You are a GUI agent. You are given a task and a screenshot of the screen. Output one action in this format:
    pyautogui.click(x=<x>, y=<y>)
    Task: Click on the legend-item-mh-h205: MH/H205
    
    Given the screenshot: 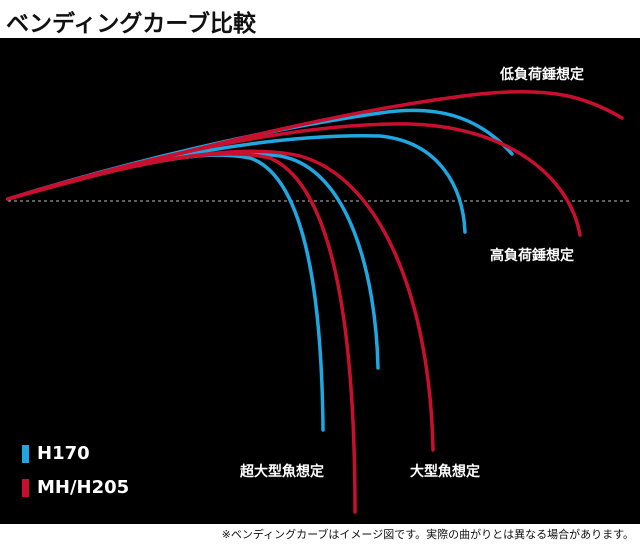 What is the action you would take?
    pyautogui.click(x=75, y=487)
    